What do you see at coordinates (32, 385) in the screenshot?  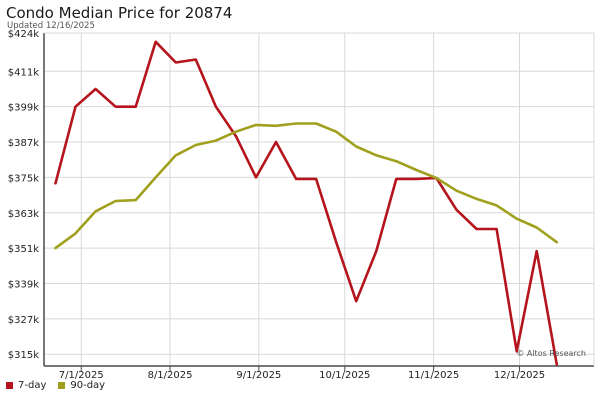 I see `legend-label-7day: 7-day` at bounding box center [32, 385].